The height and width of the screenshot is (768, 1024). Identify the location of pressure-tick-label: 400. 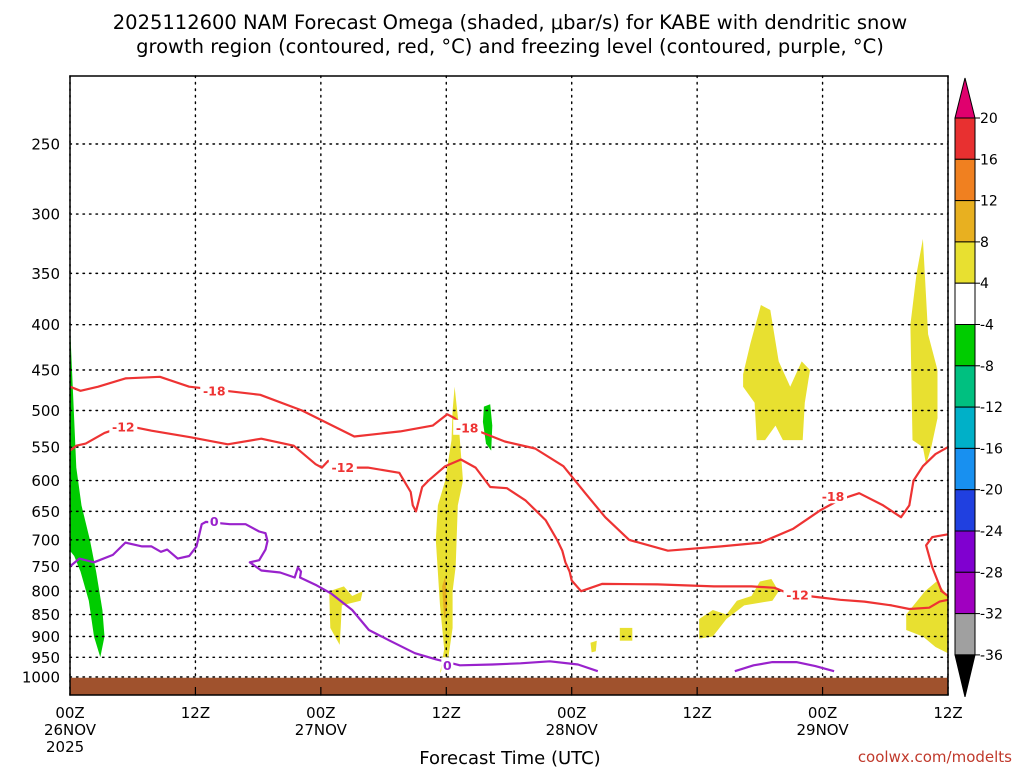
(45, 325).